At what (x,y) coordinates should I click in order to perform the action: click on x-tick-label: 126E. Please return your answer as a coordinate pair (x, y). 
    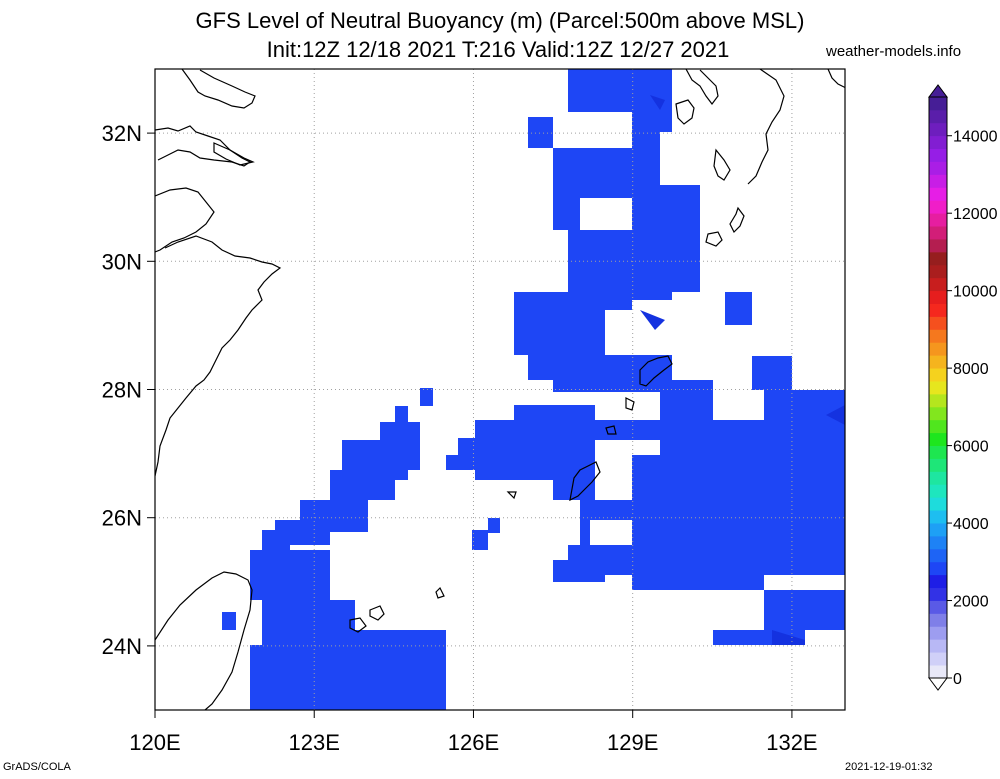
    Looking at the image, I should click on (473, 742).